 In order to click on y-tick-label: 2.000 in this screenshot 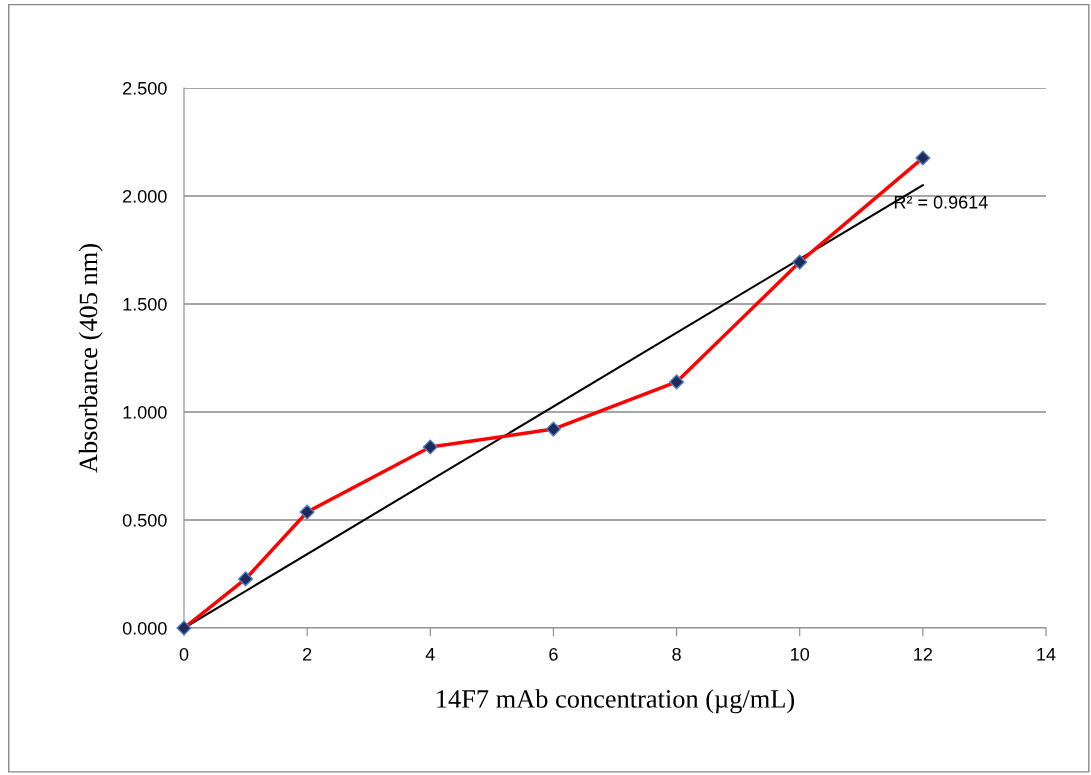, I will do `click(145, 196)`.